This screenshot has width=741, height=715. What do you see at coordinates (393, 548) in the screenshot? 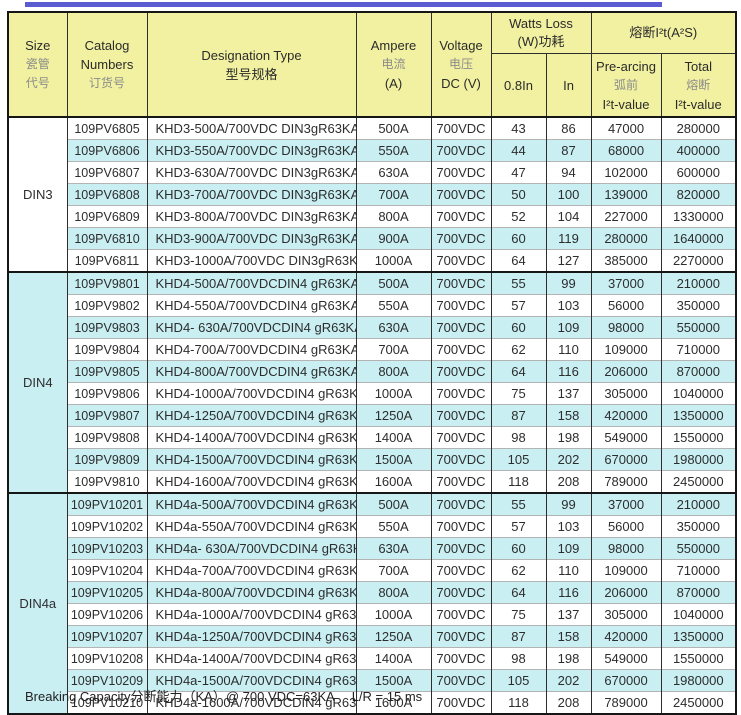
I see `ampere-cell: 630A` at bounding box center [393, 548].